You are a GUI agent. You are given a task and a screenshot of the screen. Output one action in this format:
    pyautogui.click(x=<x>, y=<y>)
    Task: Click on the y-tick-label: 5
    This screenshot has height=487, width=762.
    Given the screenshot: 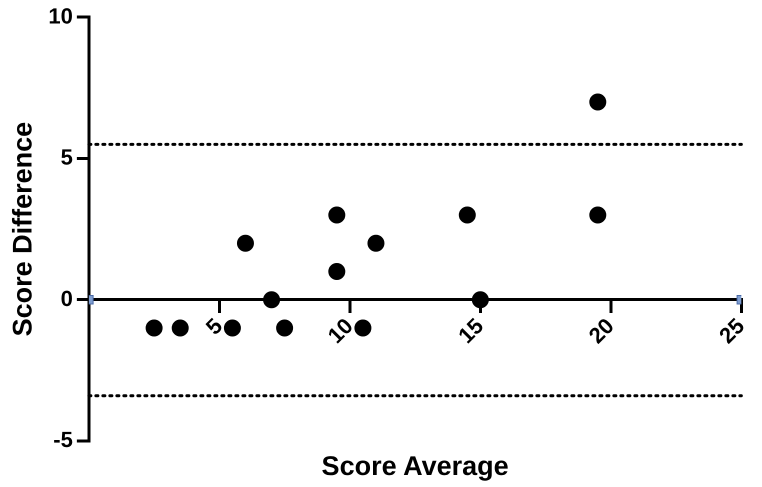 What is the action you would take?
    pyautogui.click(x=66, y=157)
    